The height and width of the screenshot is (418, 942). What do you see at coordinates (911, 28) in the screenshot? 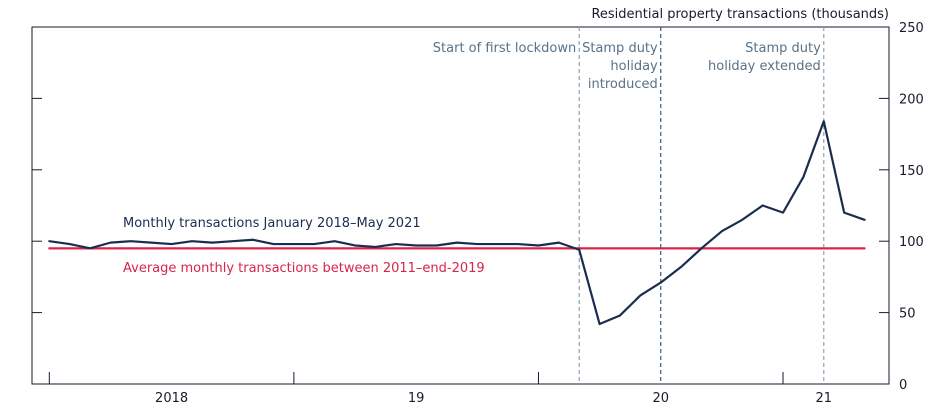
I see `y-tick-label: 250` at bounding box center [911, 28].